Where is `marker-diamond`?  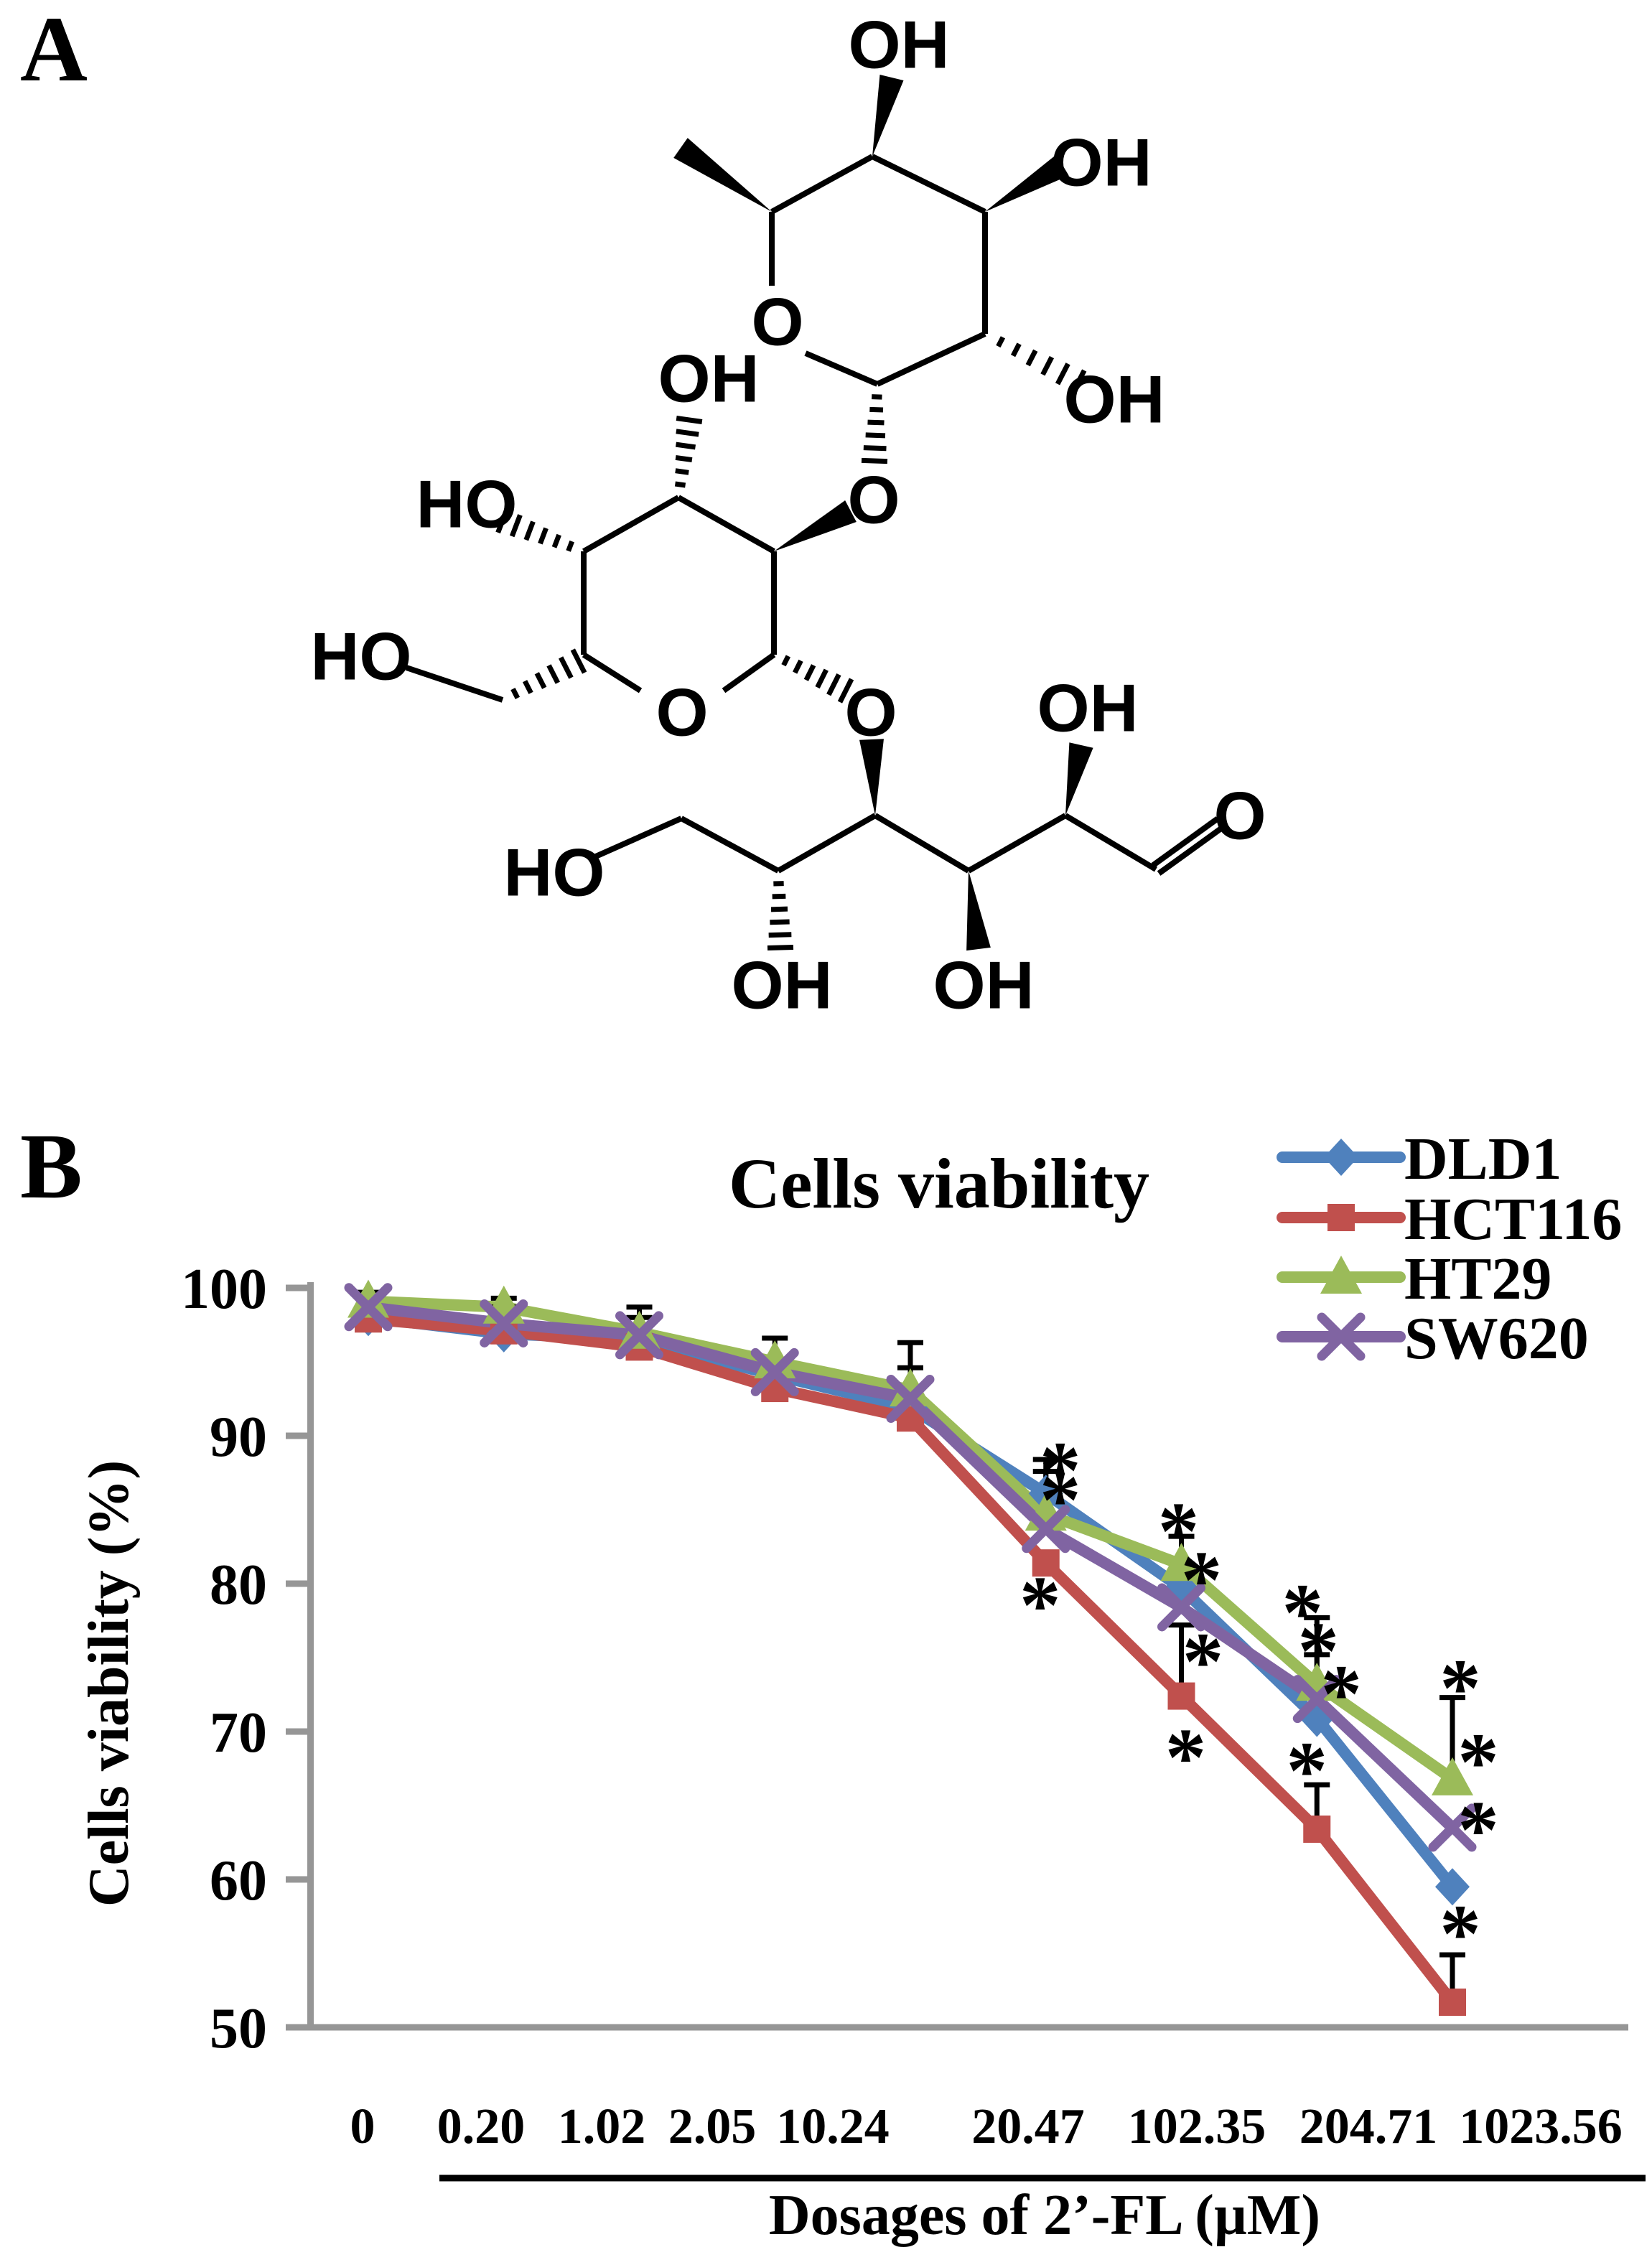
marker-diamond is located at coordinates (1341, 1157).